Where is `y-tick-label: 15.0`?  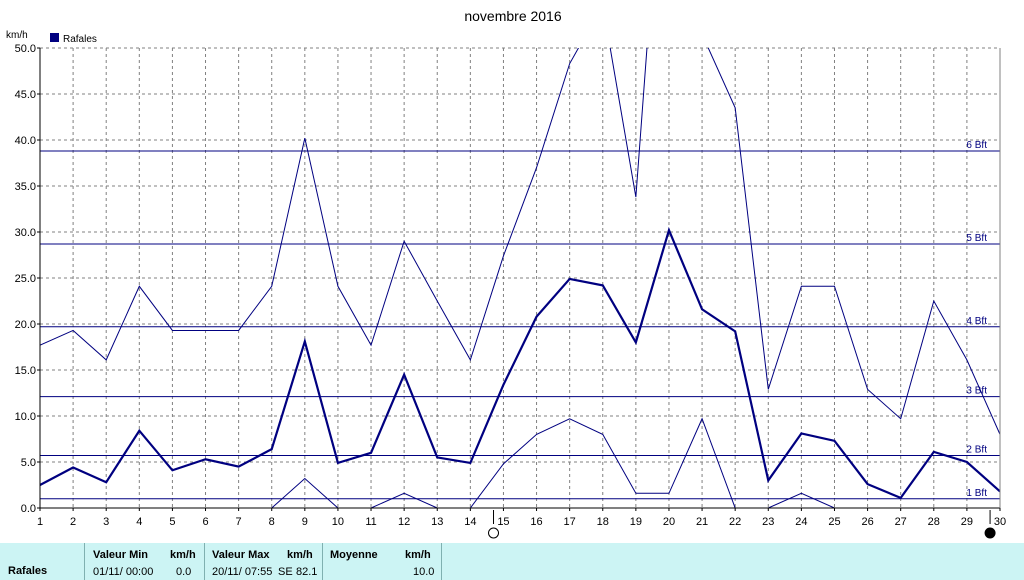
y-tick-label: 15.0 is located at coordinates (25, 371).